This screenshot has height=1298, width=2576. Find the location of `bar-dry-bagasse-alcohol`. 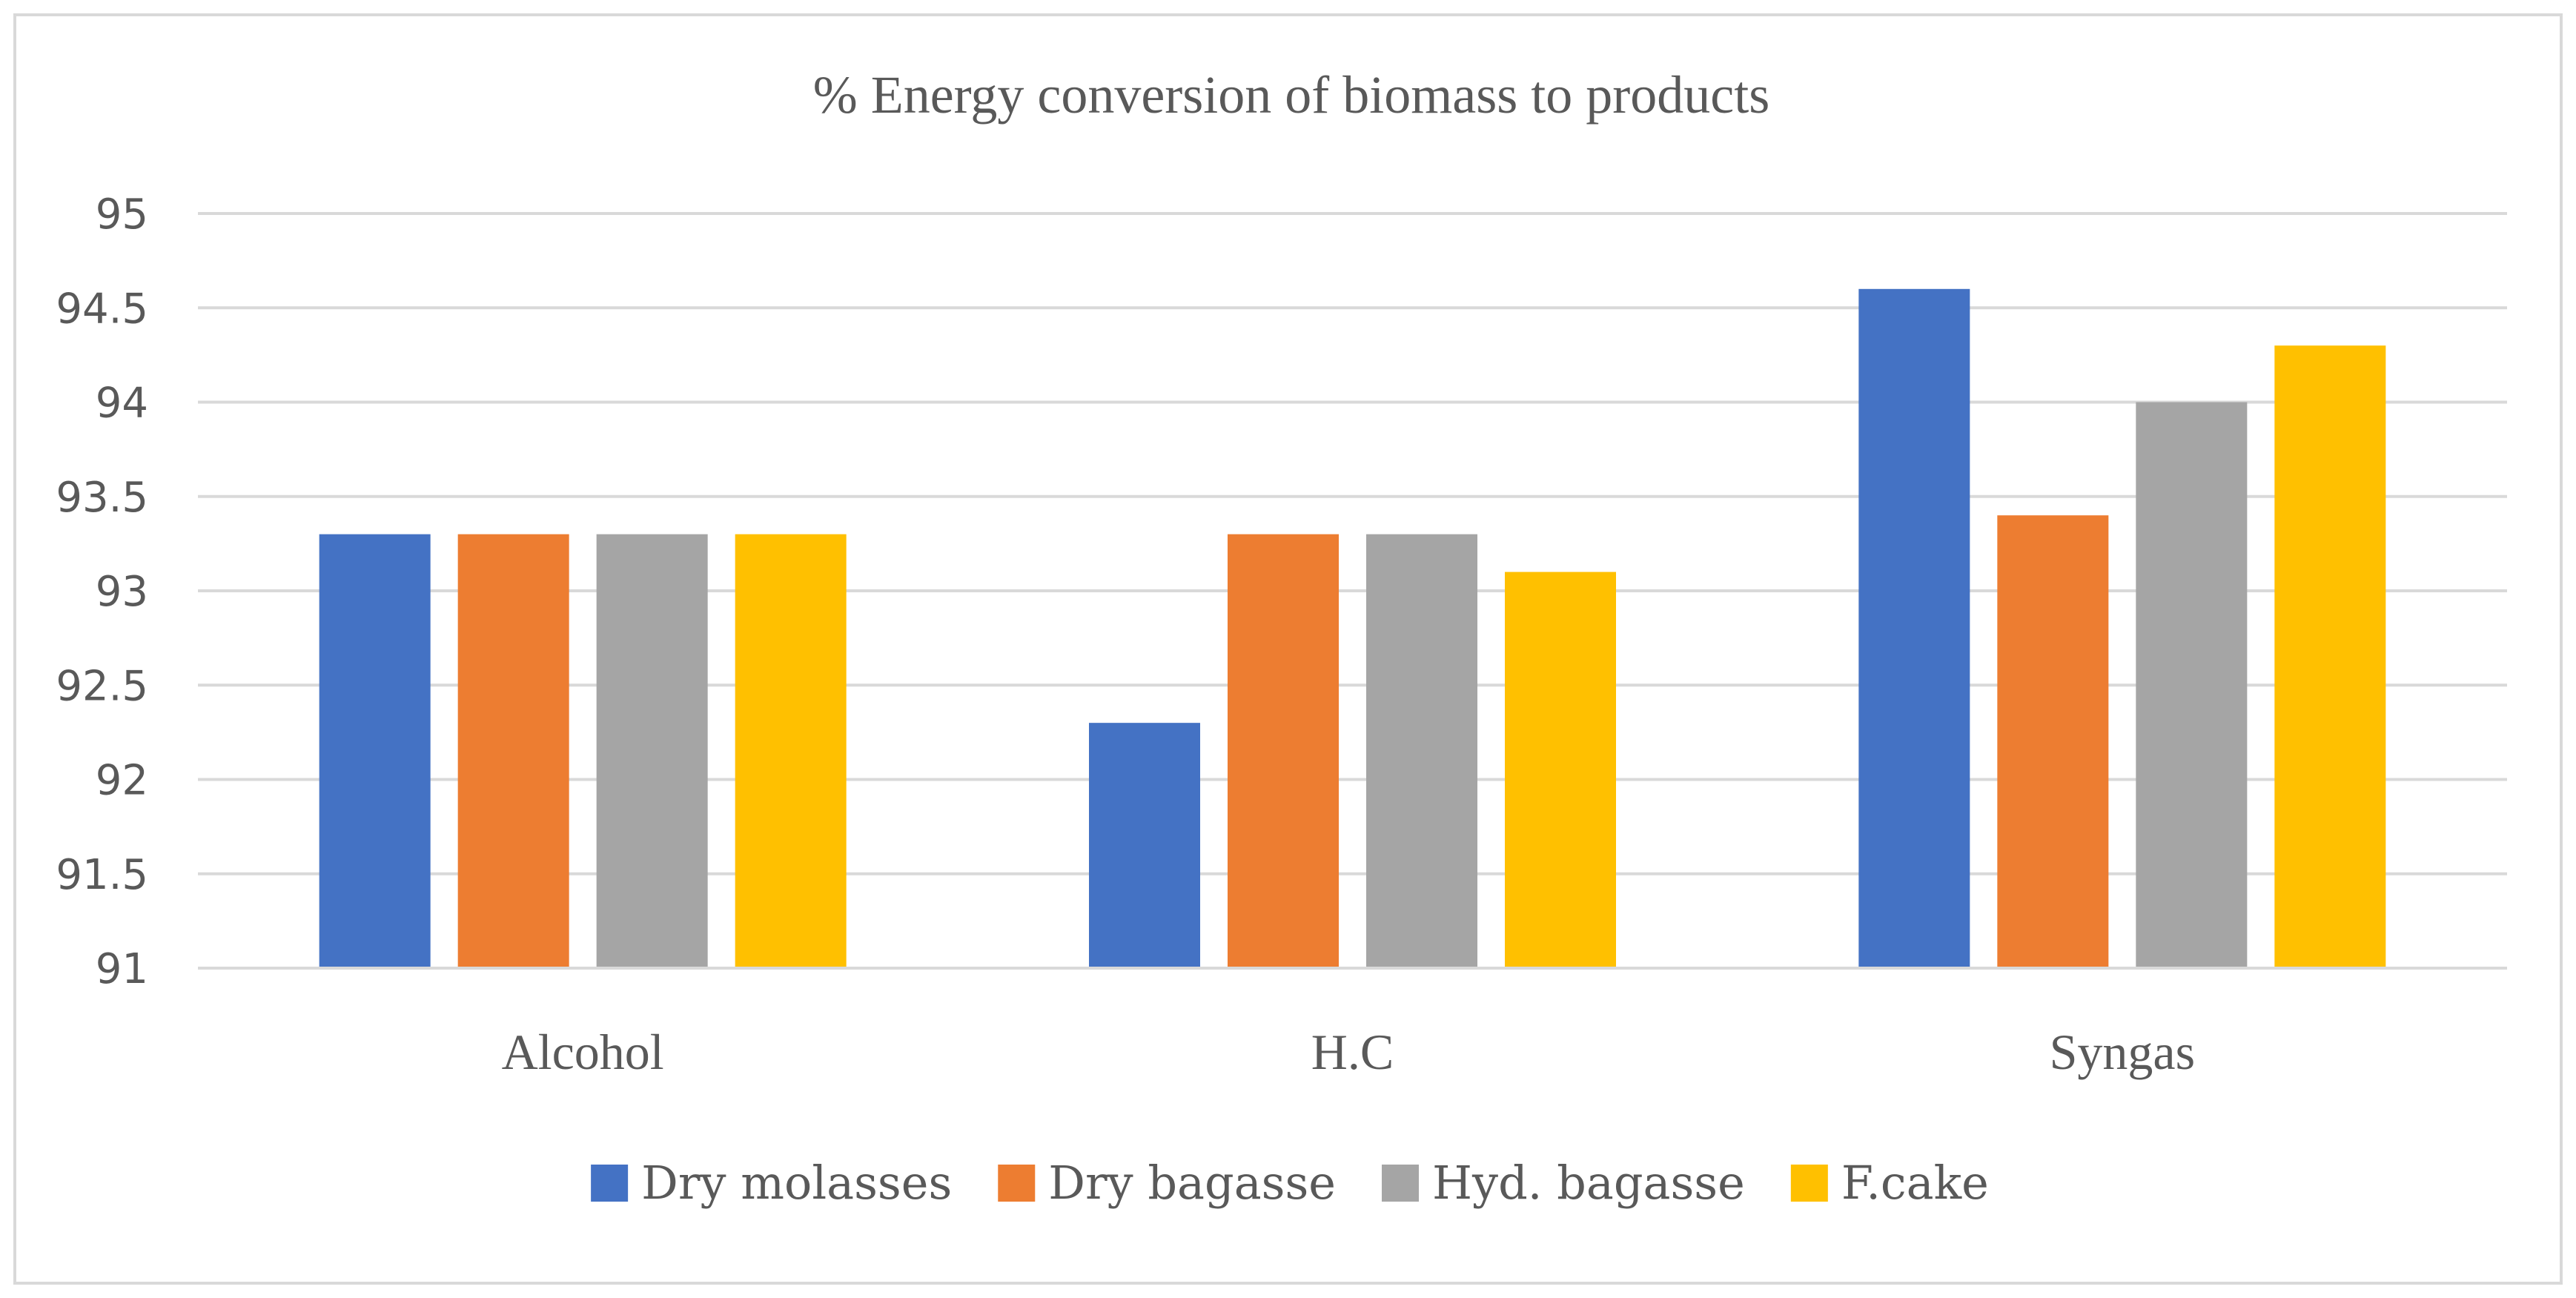

bar-dry-bagasse-alcohol is located at coordinates (513, 751).